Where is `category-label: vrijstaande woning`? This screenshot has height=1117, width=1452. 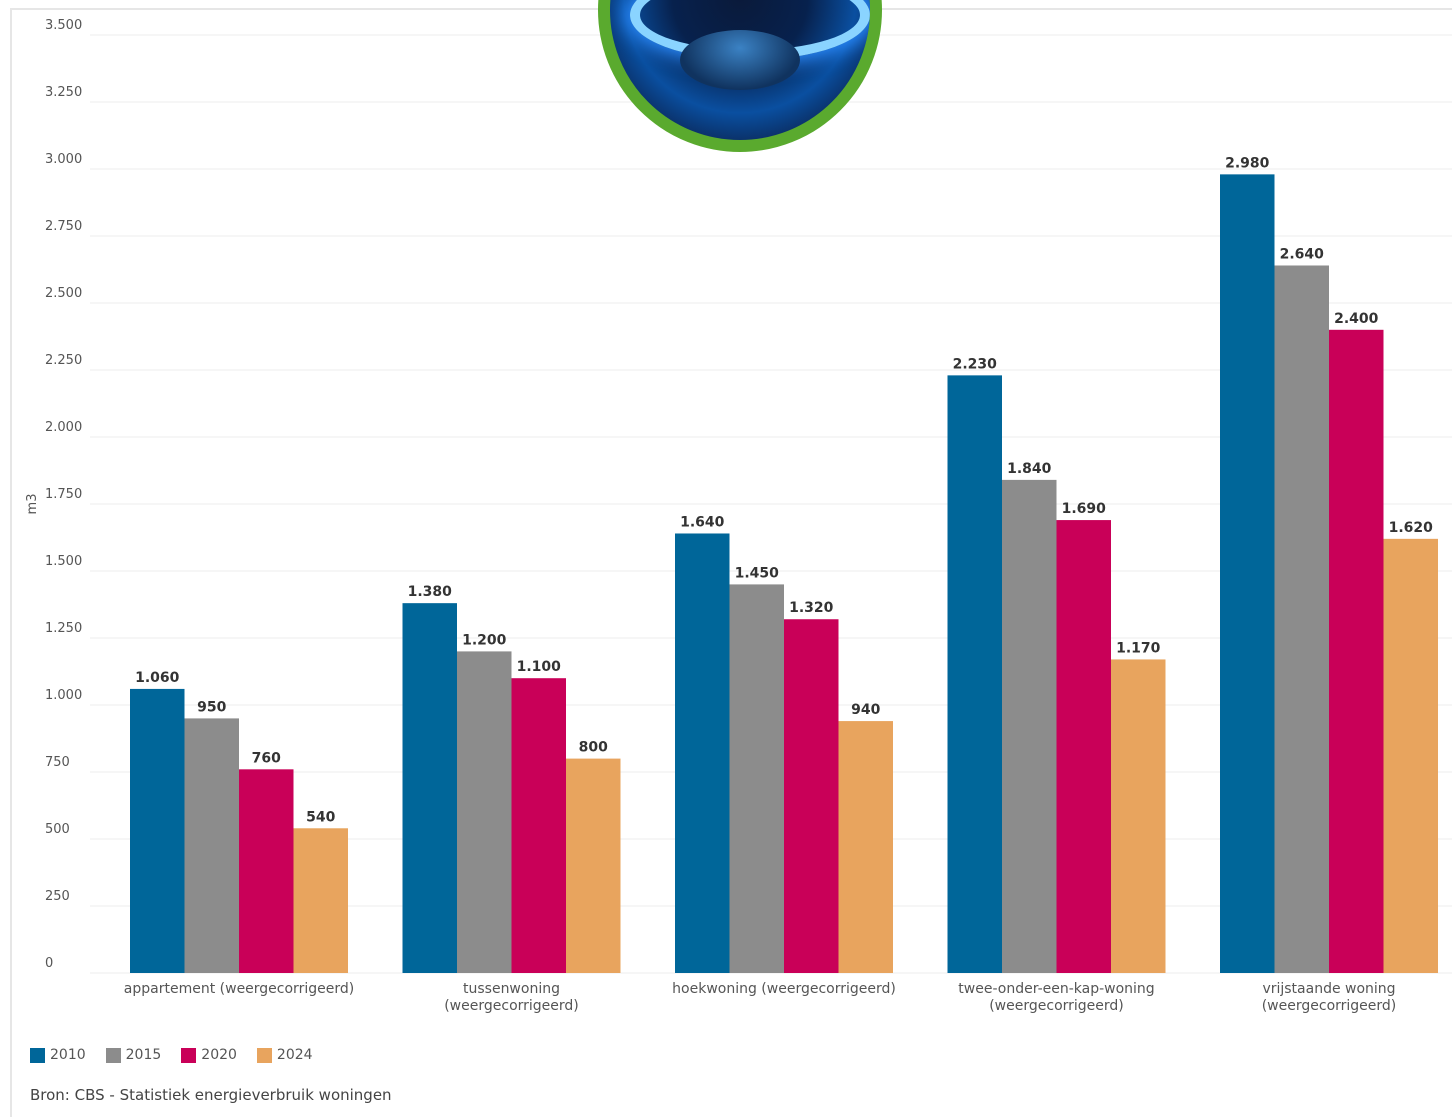
category-label: vrijstaande woning is located at coordinates (1328, 989).